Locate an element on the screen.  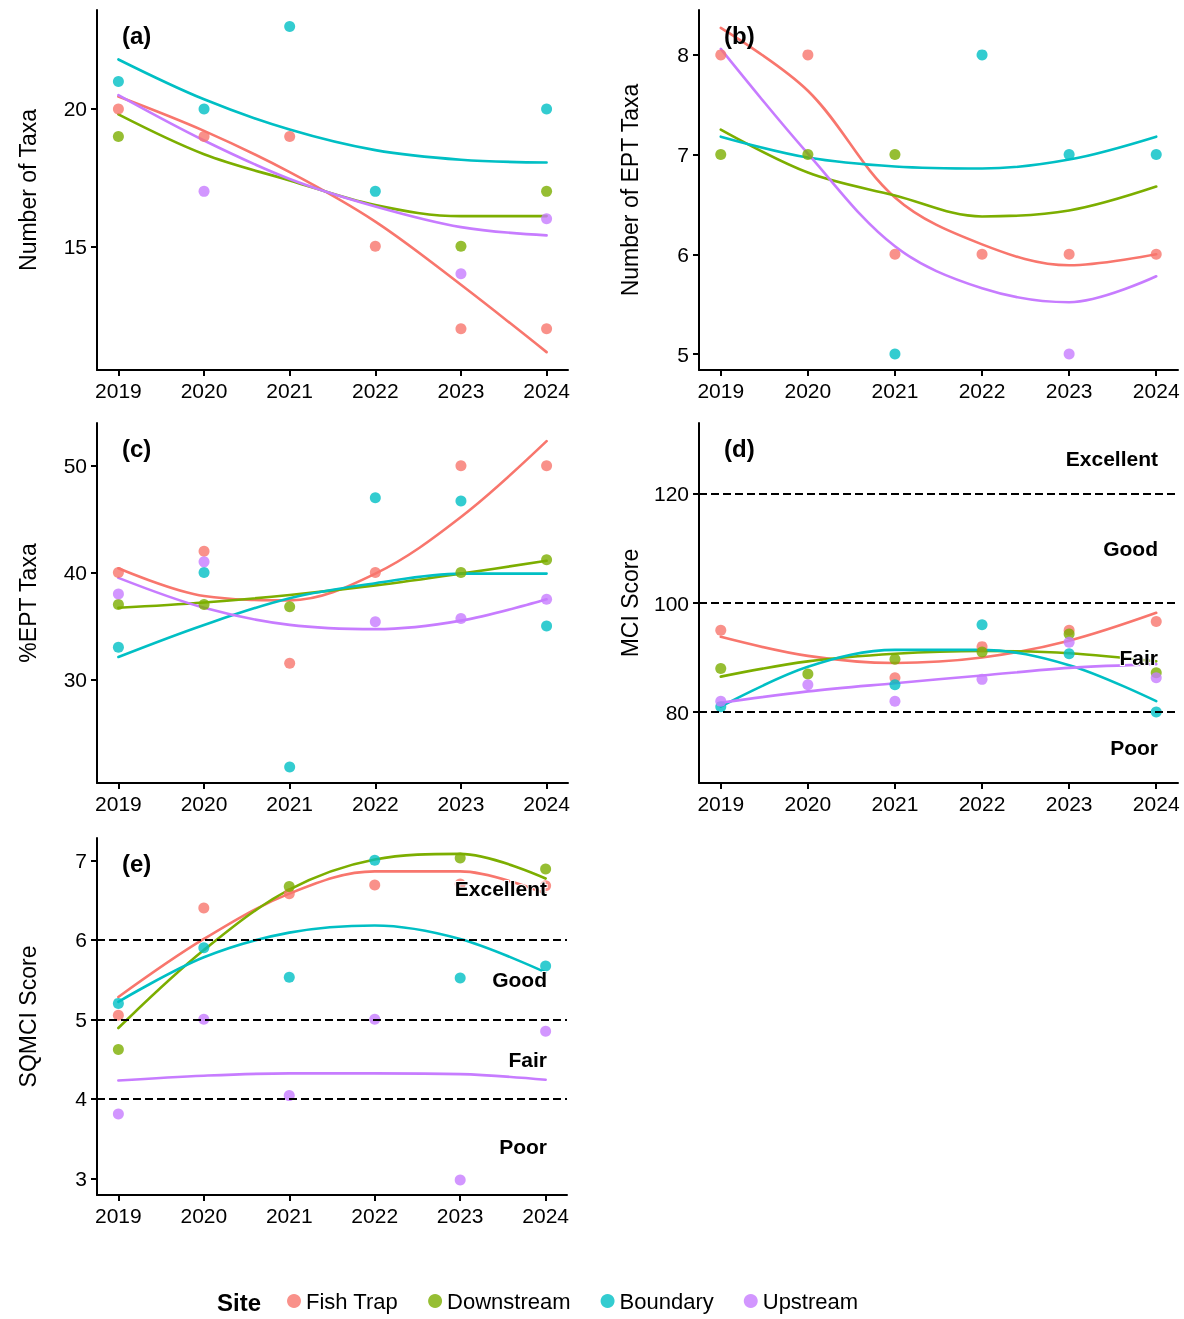
y-axis-title: Number of EPT Taxa is located at coordinates (629, 190).